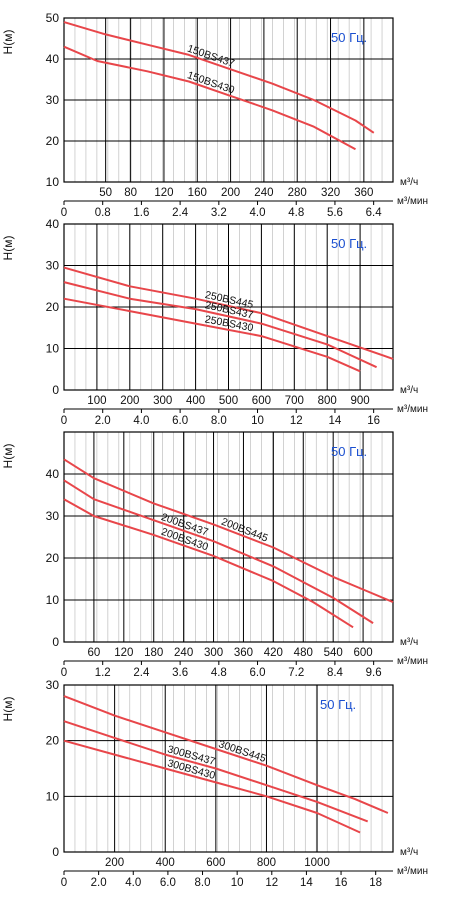 The height and width of the screenshot is (906, 449). What do you see at coordinates (162, 401) in the screenshot?
I see `x-primary-tick-label: 300` at bounding box center [162, 401].